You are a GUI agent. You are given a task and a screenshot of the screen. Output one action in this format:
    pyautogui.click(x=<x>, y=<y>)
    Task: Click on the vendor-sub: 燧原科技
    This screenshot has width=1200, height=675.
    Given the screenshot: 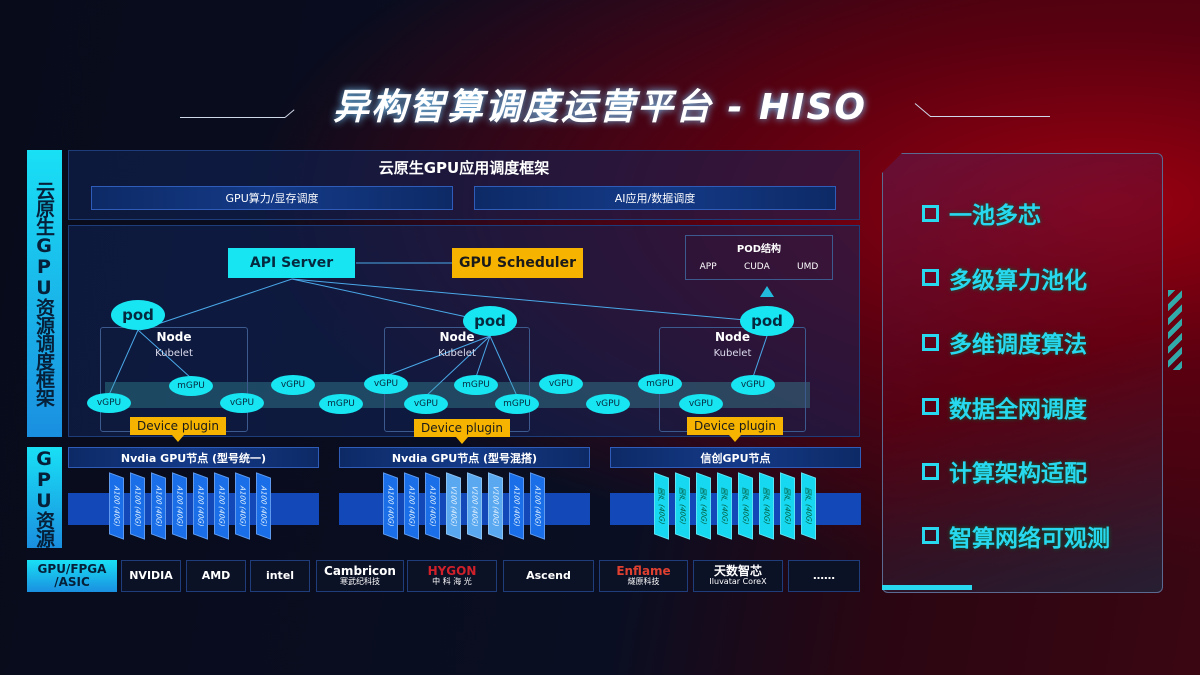 What is the action you would take?
    pyautogui.click(x=643, y=582)
    